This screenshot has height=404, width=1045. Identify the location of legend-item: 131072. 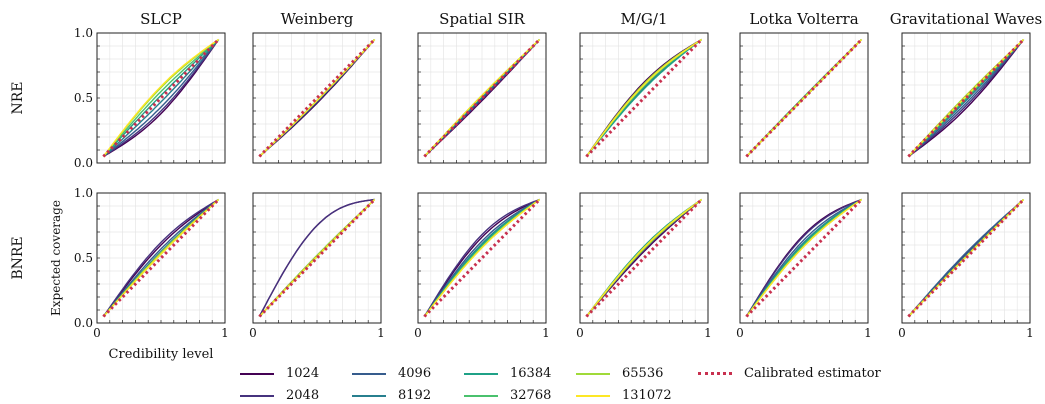
(624, 395).